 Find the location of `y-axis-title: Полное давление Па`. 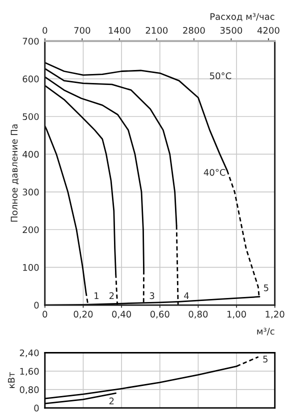

y-axis-title: Полное давление Па is located at coordinates (14, 173).